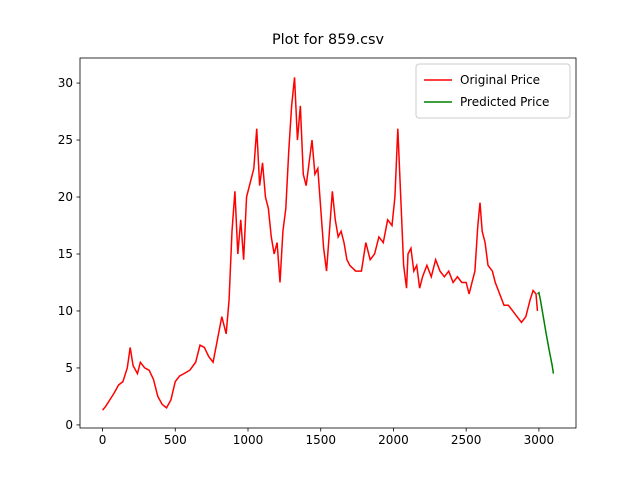  What do you see at coordinates (65, 197) in the screenshot?
I see `y-tick-label: 20` at bounding box center [65, 197].